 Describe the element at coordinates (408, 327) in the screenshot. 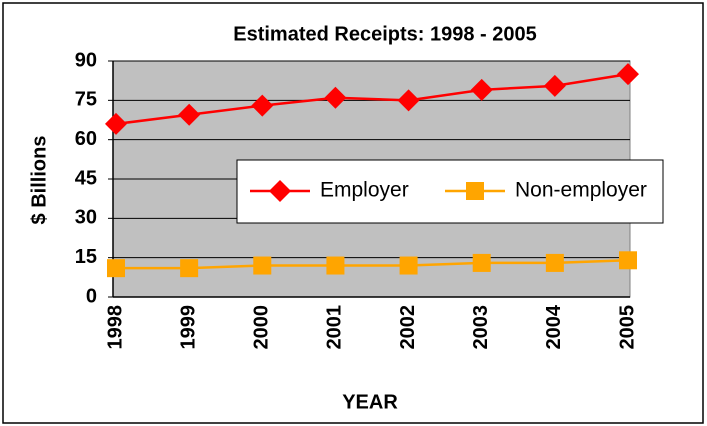

I see `x-tick-label: 2002` at that location.